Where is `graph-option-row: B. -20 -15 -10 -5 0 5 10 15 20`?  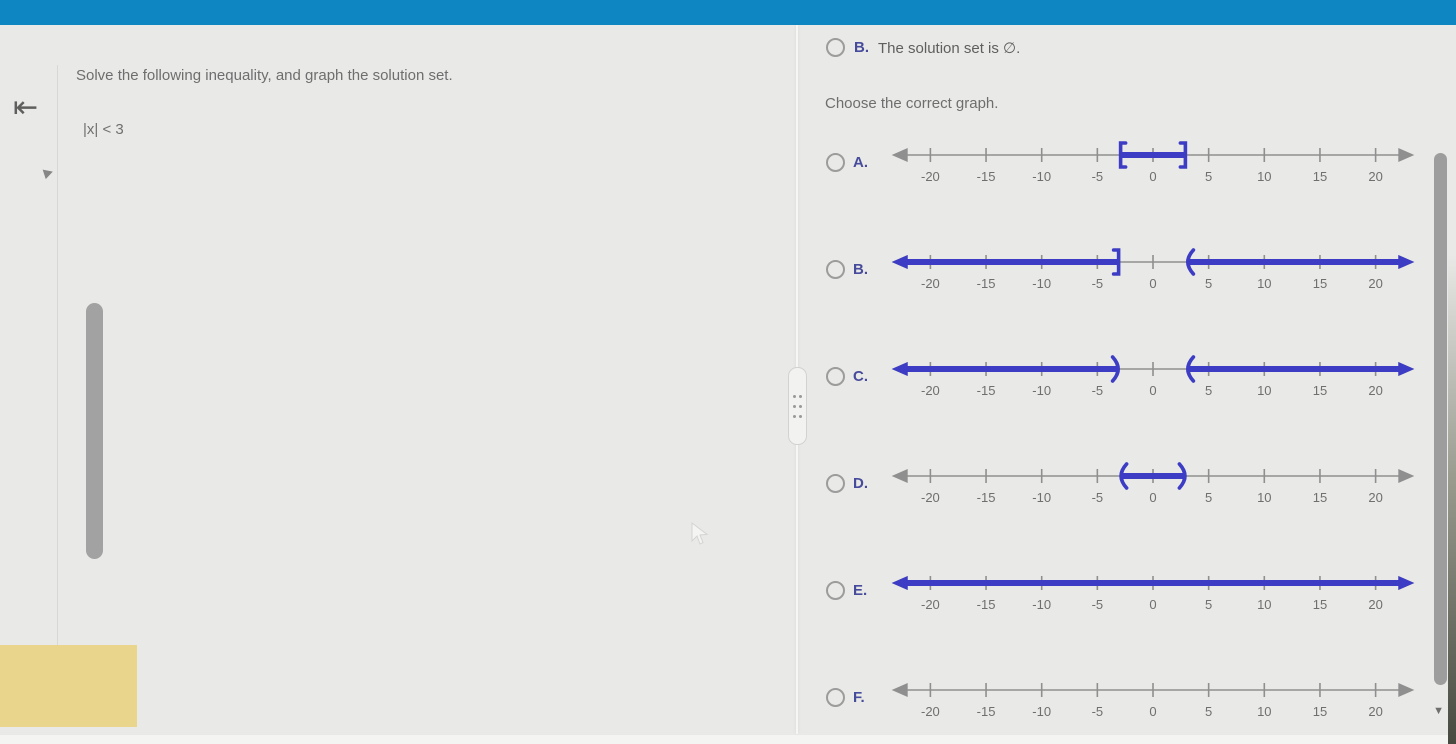 graph-option-row: B. -20 -15 -10 -5 0 5 10 15 20 is located at coordinates (1124, 269).